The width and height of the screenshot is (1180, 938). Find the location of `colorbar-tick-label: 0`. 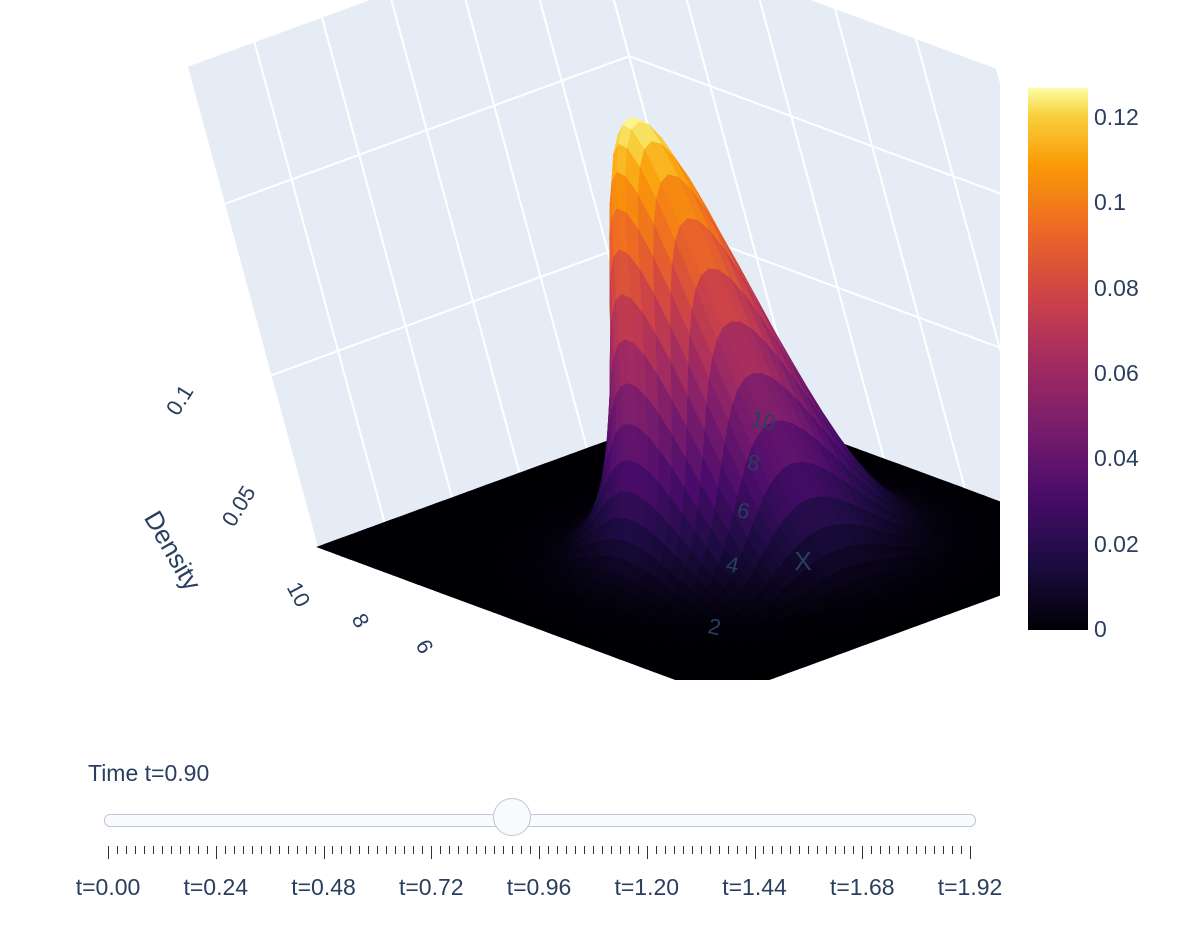

colorbar-tick-label: 0 is located at coordinates (1100, 629).